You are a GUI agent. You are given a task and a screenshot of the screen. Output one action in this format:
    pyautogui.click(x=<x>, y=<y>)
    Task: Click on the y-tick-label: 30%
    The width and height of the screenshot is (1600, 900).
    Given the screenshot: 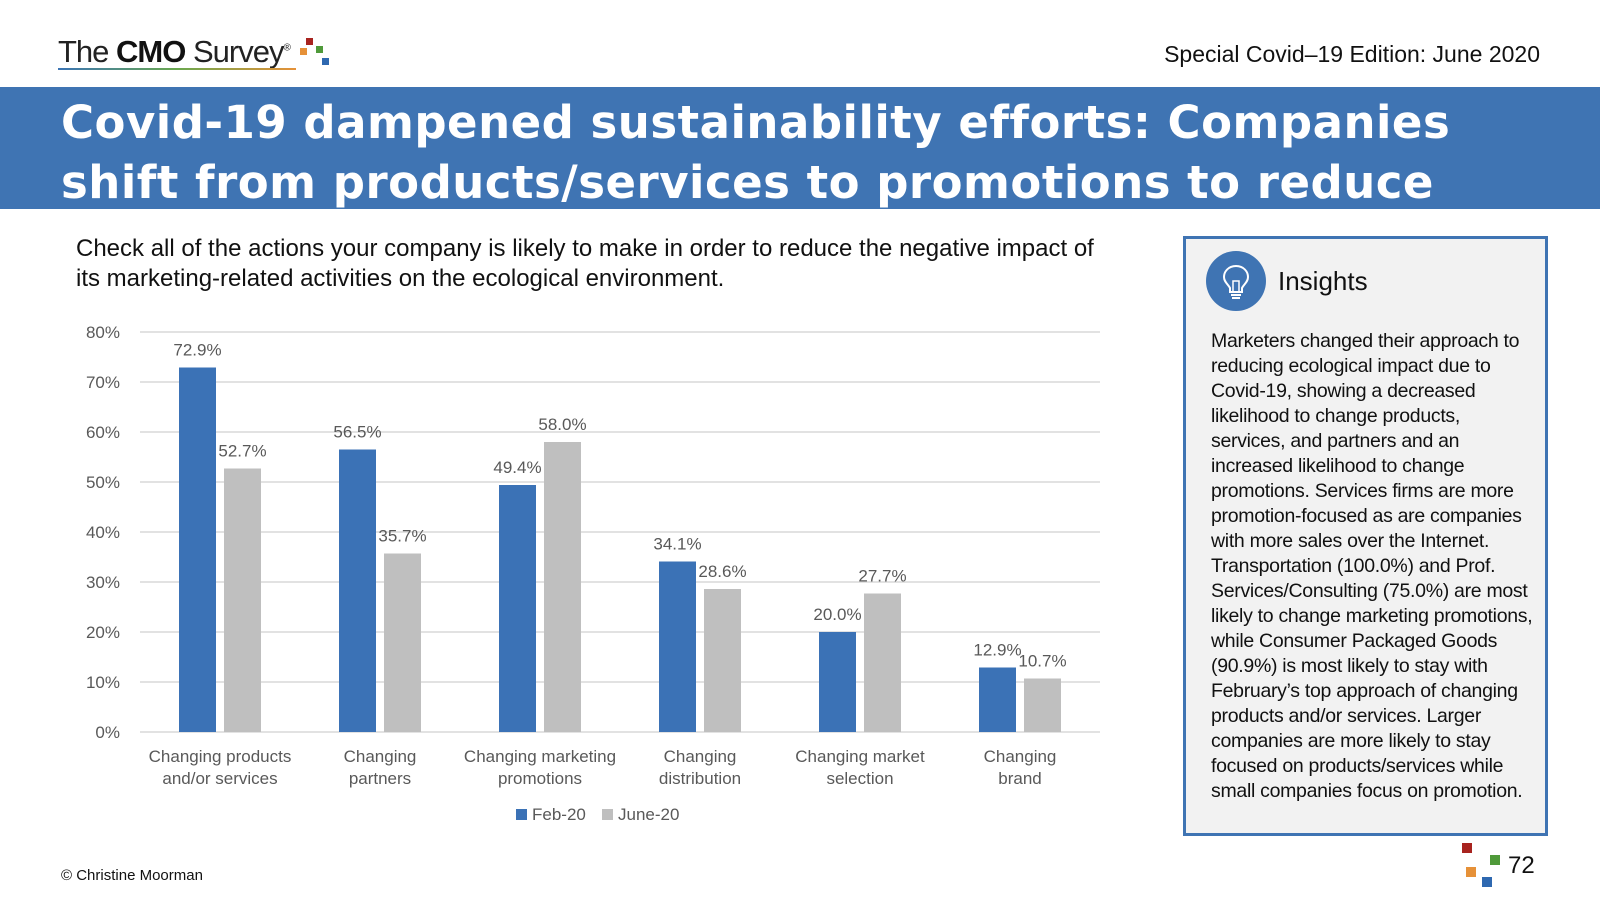 What is the action you would take?
    pyautogui.click(x=103, y=582)
    